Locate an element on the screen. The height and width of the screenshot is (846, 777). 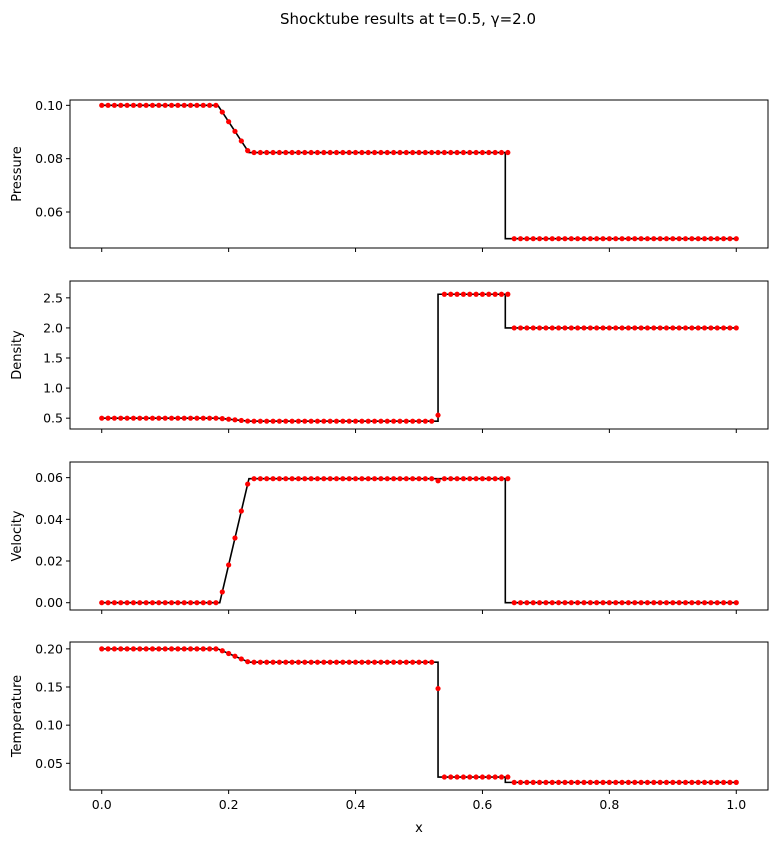
y-tick-label: 0.06 is located at coordinates (49, 212).